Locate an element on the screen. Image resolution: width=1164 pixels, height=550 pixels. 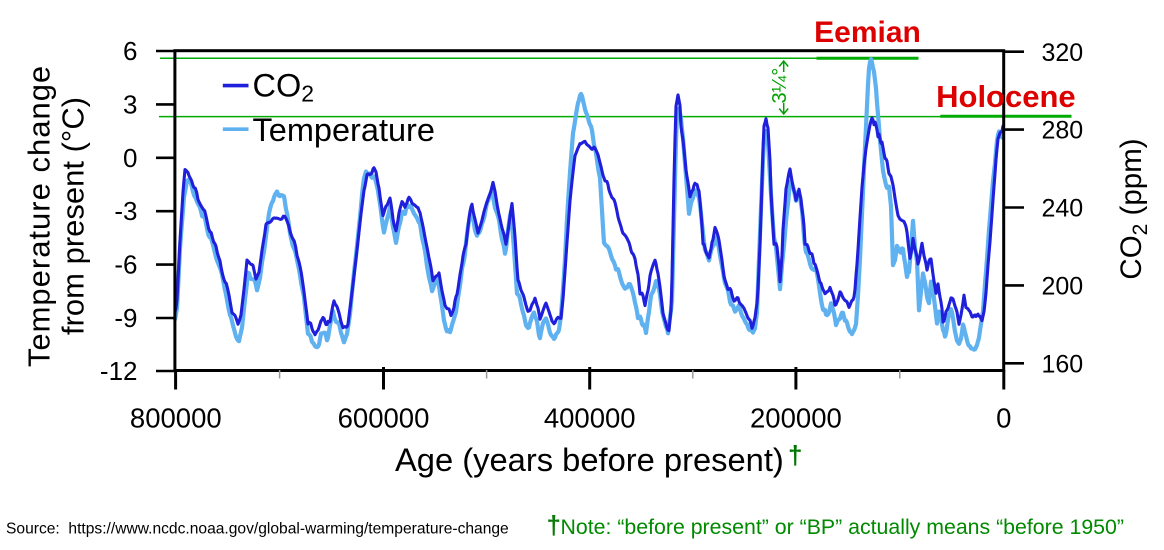
svg-text: from present (°C) is located at coordinates (73, 216).